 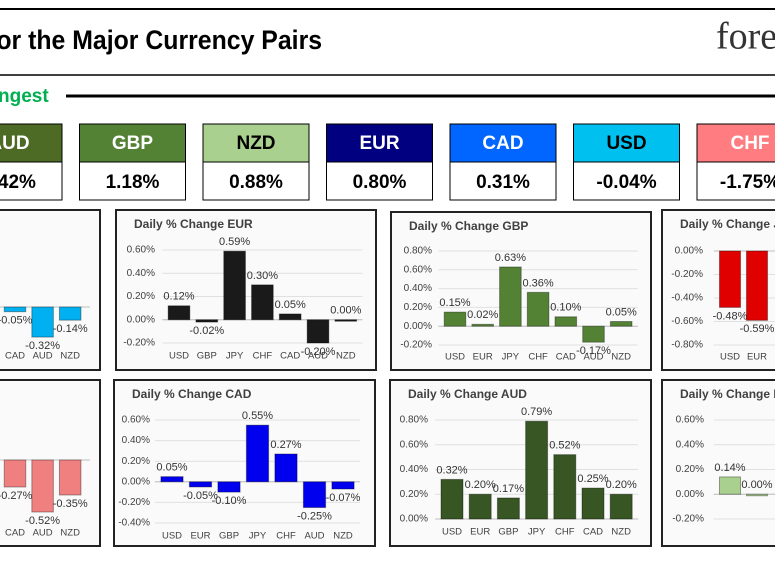 I want to click on currency-name: NZD, so click(x=255, y=143).